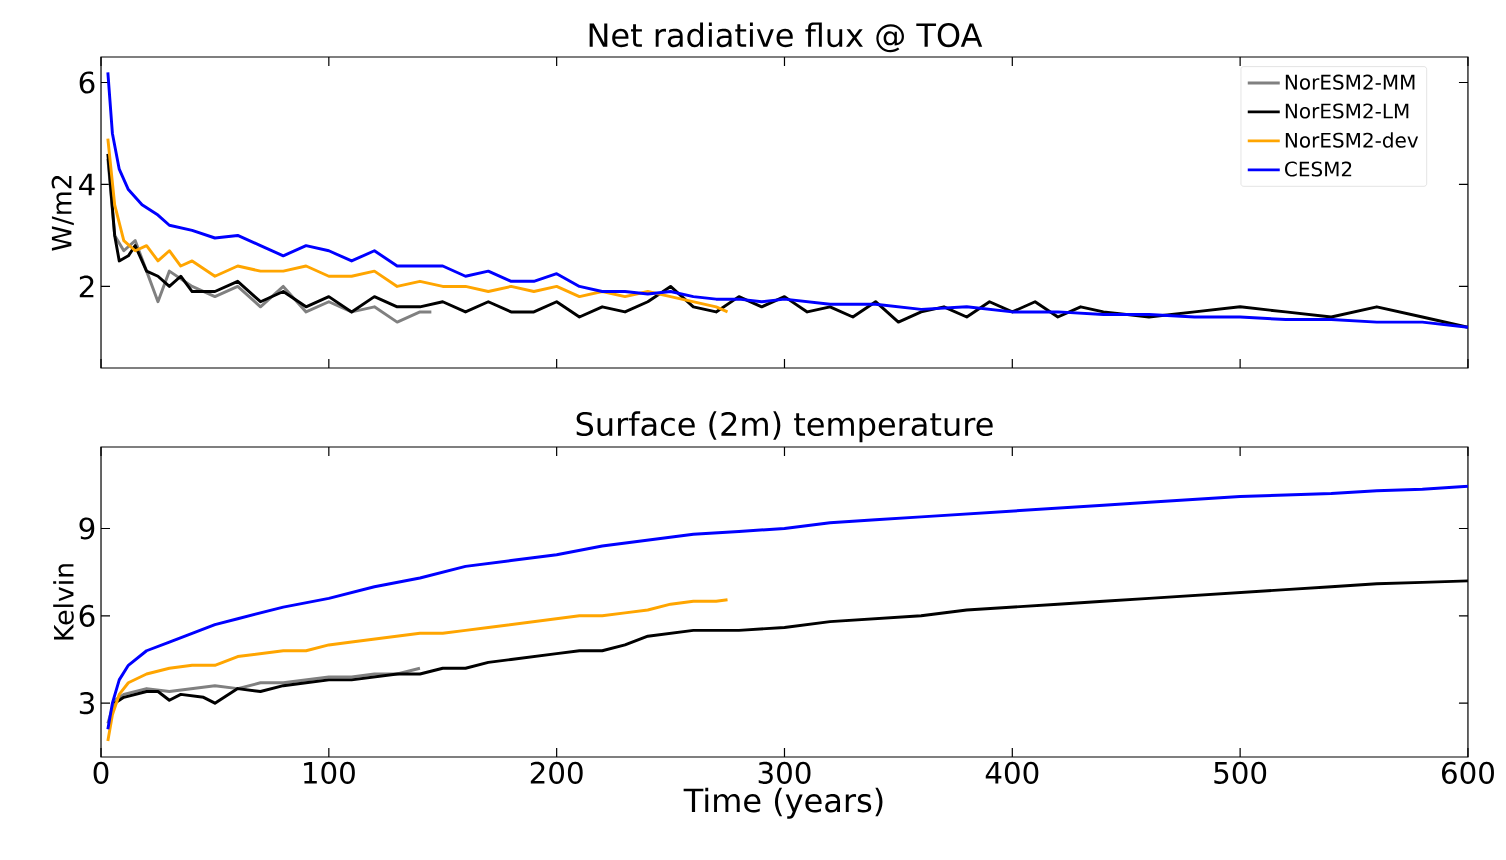  I want to click on x-tick-label: 400, so click(1012, 772).